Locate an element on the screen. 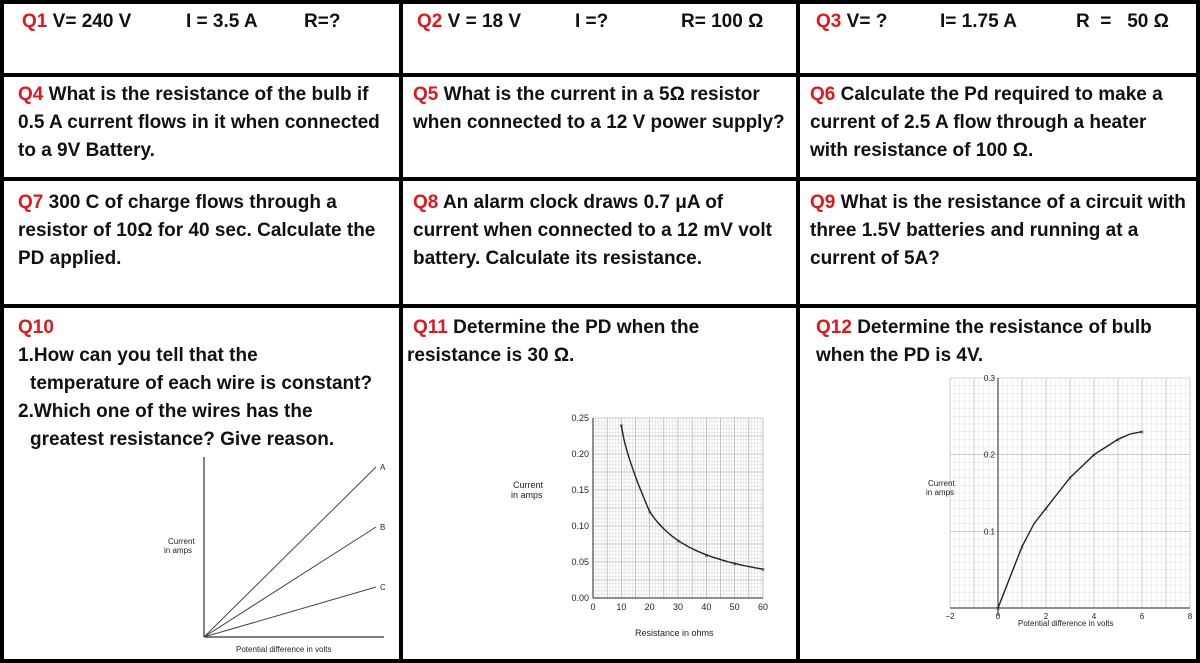 This screenshot has width=1200, height=663. q4-number: Q4 is located at coordinates (31, 94).